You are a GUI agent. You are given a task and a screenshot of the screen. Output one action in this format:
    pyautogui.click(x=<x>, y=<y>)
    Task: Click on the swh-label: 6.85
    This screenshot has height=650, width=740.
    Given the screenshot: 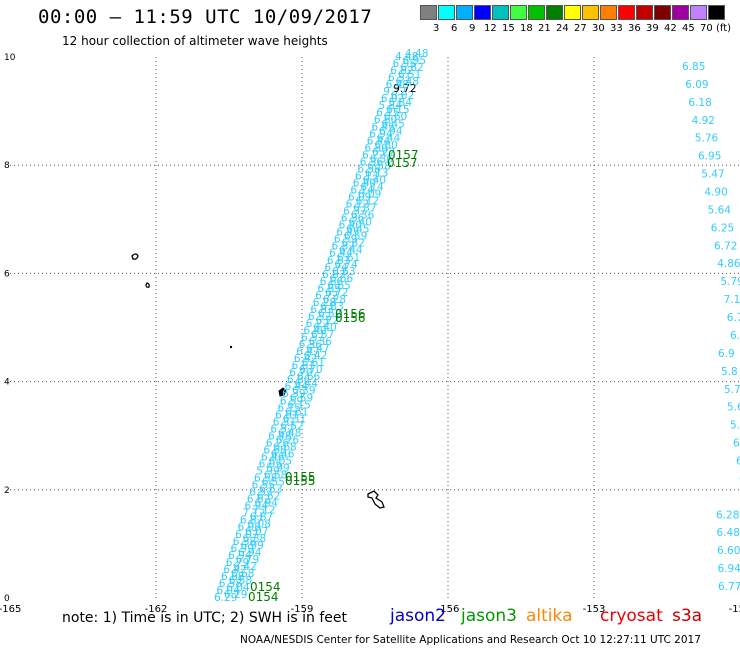 What is the action you would take?
    pyautogui.click(x=693, y=67)
    